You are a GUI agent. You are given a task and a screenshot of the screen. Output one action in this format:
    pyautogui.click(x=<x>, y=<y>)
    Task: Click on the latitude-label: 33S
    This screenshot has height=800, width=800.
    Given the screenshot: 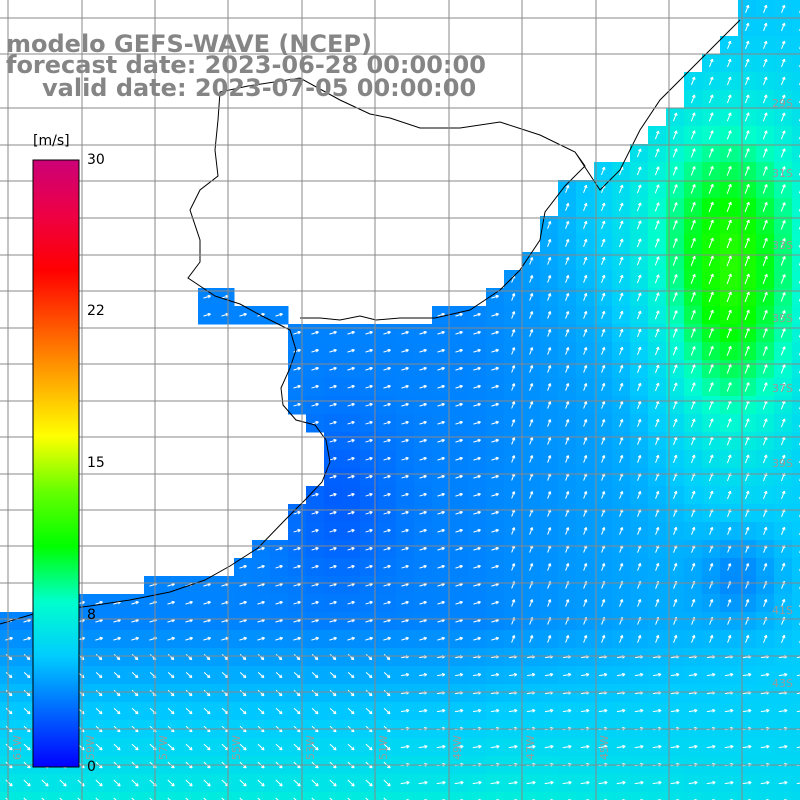 What is the action you would take?
    pyautogui.click(x=782, y=245)
    